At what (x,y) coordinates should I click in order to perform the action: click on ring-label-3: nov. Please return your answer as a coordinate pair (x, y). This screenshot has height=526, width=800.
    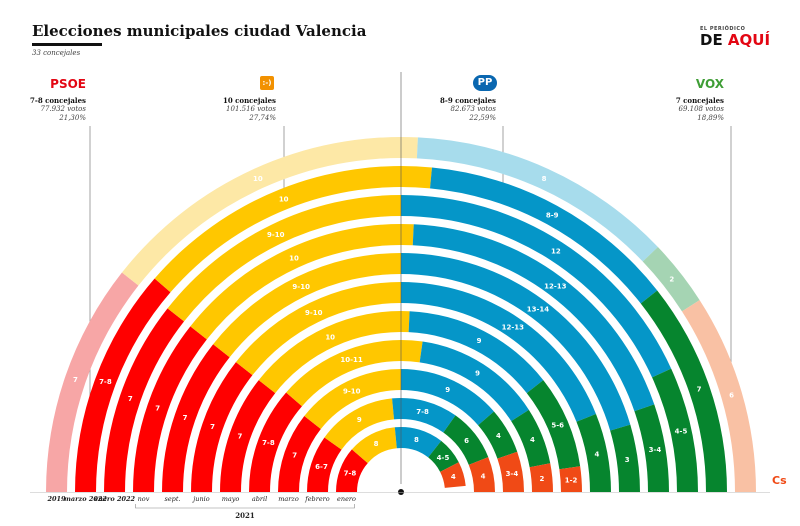
    Looking at the image, I should click on (144, 499).